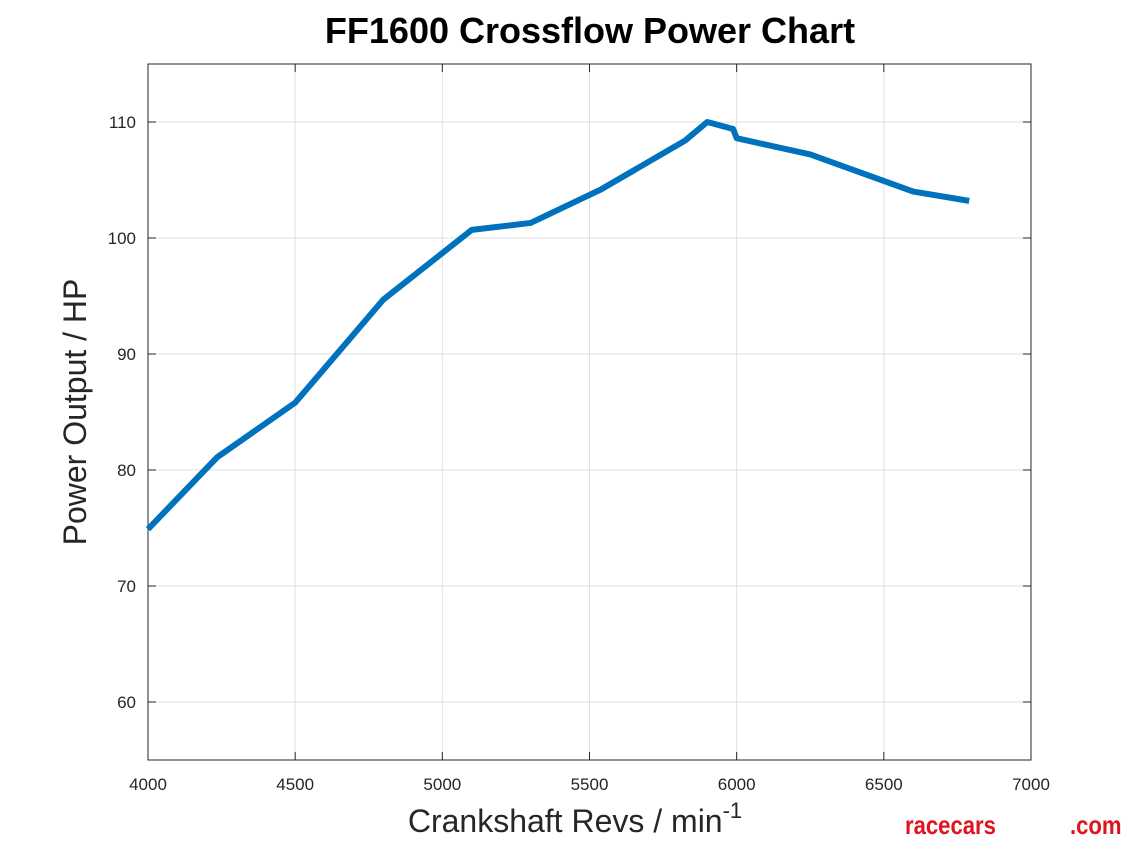  Describe the element at coordinates (590, 30) in the screenshot. I see `chart-title: FF1600 Crossflow Power Chart` at that location.